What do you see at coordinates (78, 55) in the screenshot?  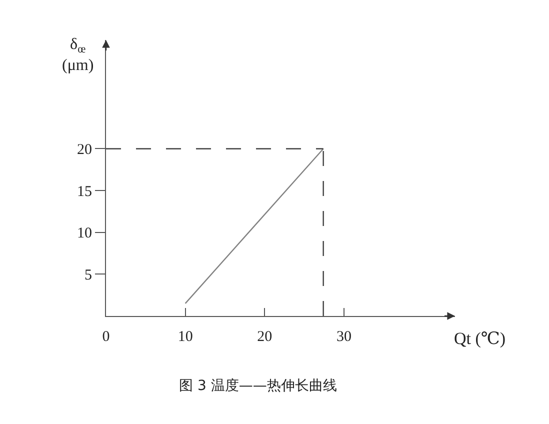 I see `y-axis-title: δ$_{œ}$ (μm)` at bounding box center [78, 55].